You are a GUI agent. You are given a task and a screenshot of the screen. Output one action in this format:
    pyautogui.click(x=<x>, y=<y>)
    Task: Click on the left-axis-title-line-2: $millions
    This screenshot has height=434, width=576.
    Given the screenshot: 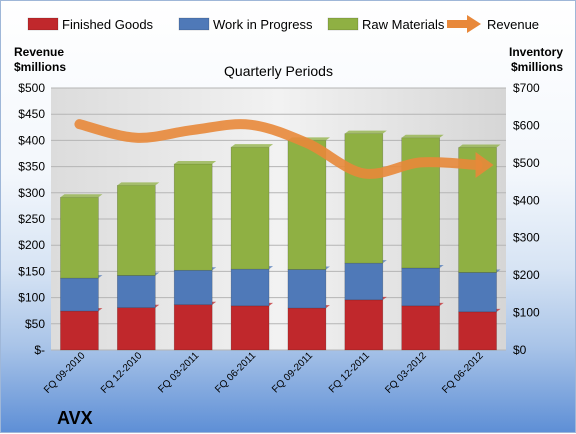 What is the action you would take?
    pyautogui.click(x=40, y=67)
    